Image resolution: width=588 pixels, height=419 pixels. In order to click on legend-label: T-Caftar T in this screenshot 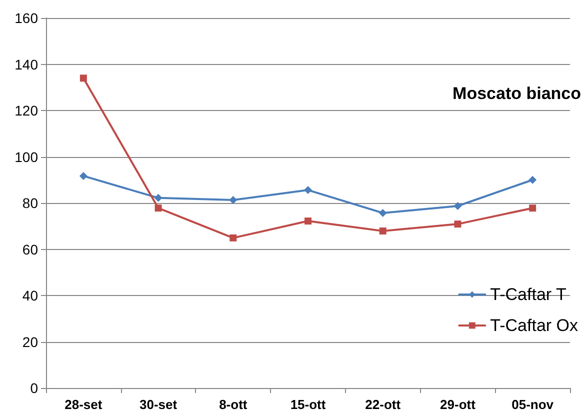, I will do `click(528, 294)`.